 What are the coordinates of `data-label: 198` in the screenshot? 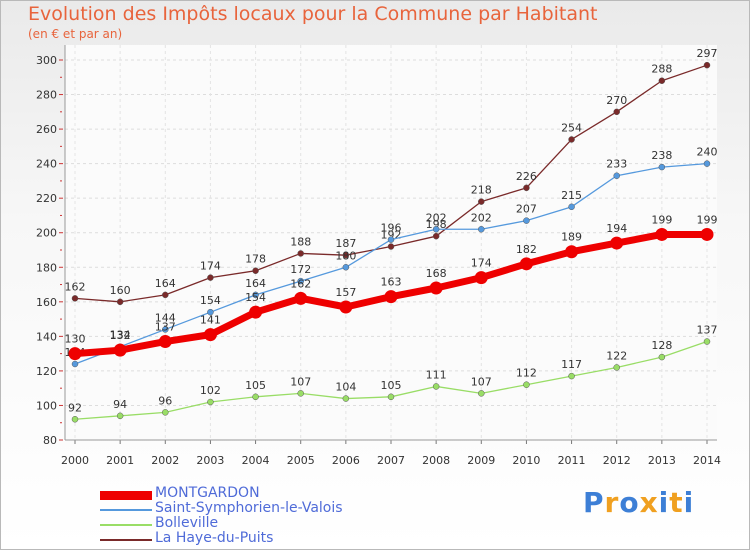 It's located at (436, 224).